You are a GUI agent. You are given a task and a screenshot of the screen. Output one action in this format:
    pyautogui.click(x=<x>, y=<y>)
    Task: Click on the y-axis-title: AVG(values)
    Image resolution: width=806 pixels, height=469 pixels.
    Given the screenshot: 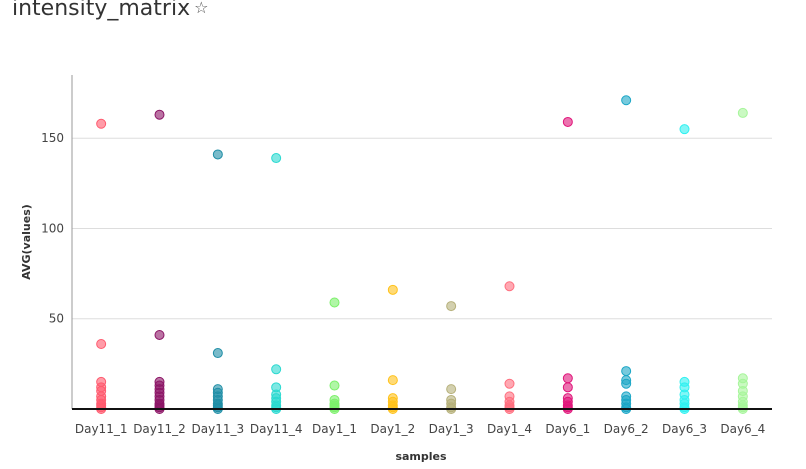 What is the action you would take?
    pyautogui.click(x=26, y=242)
    